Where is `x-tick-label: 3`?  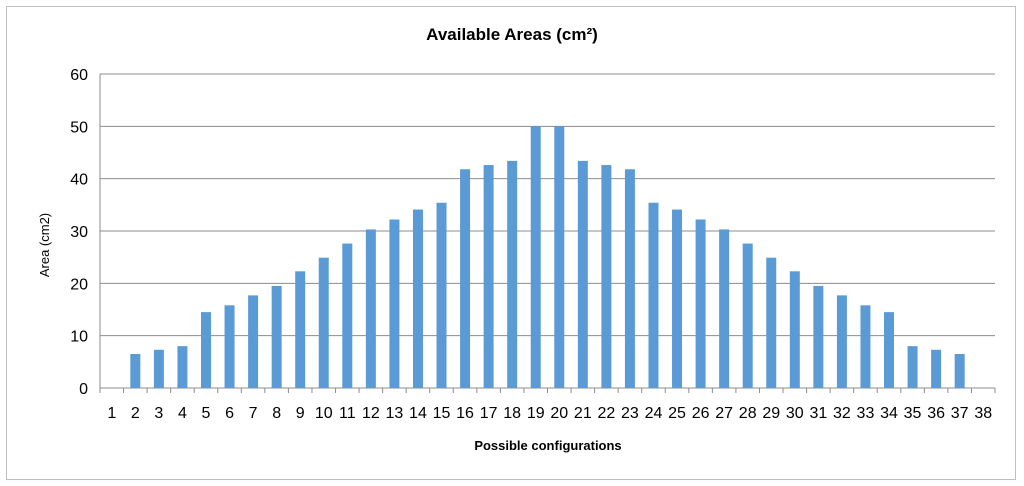 x-tick-label: 3 is located at coordinates (158, 413).